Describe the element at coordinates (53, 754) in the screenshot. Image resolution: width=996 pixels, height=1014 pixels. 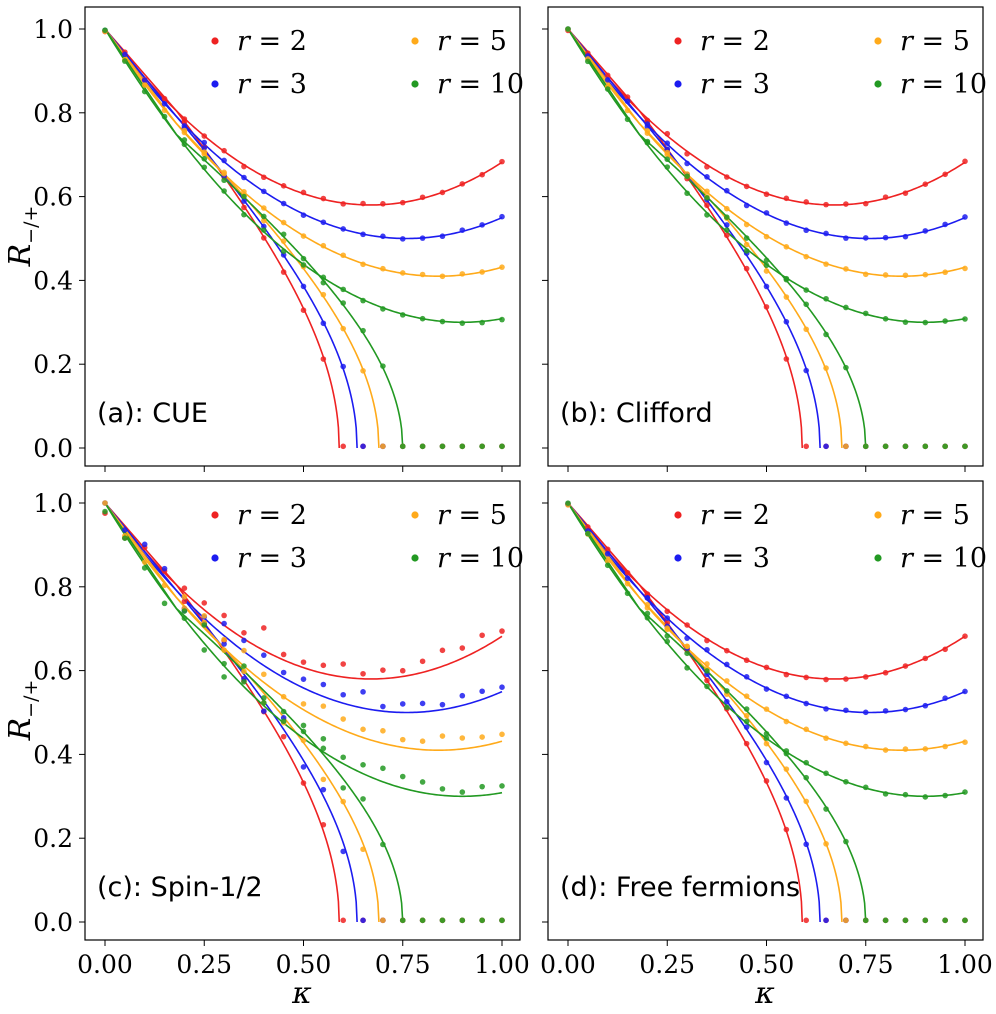
I see `y-tick-label: 0.4` at that location.